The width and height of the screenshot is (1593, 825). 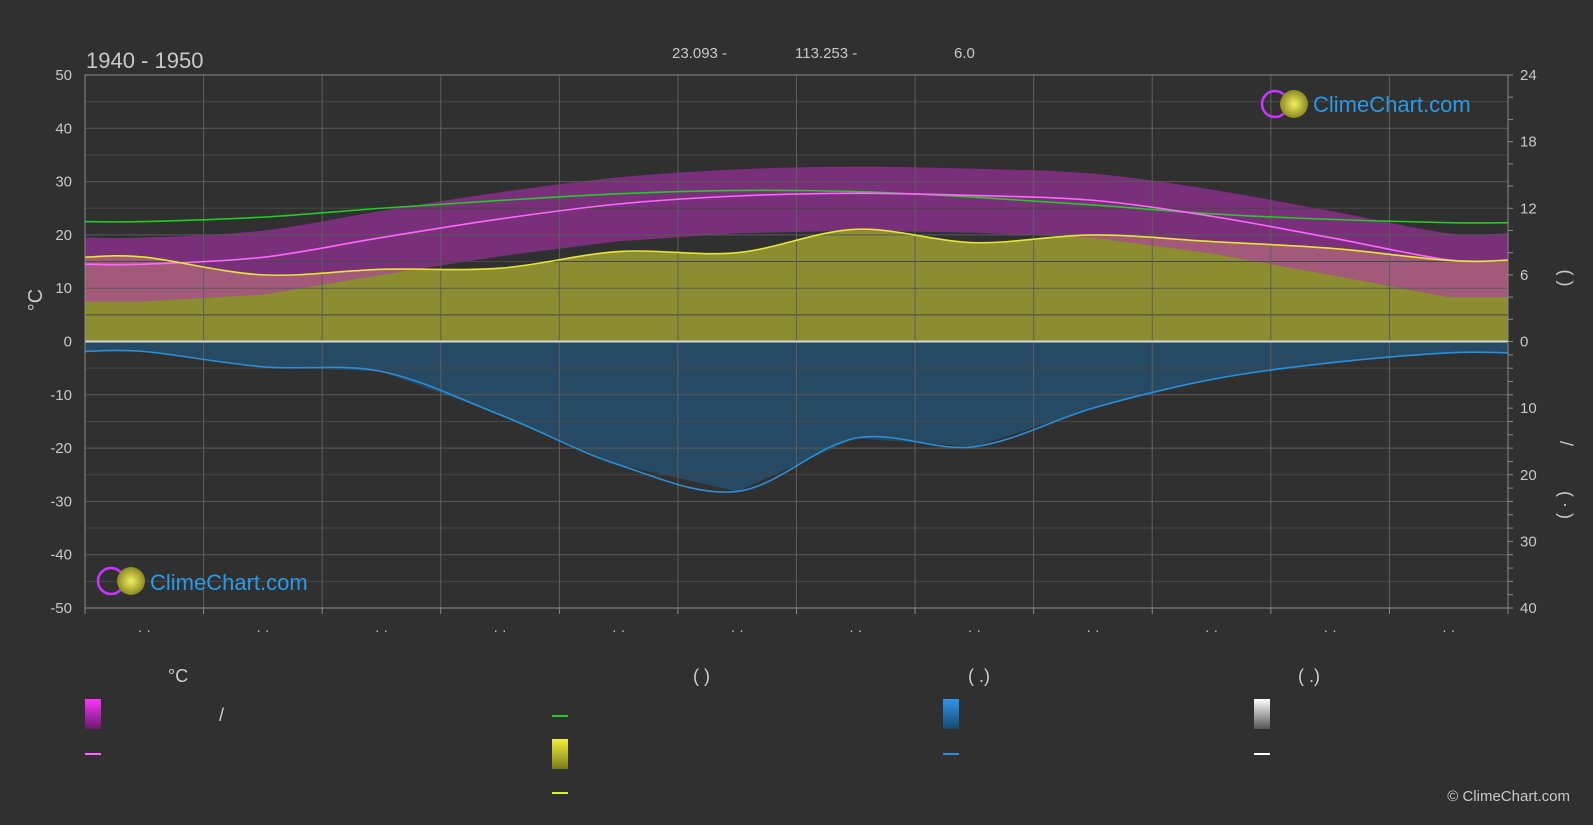 What do you see at coordinates (560, 716) in the screenshot?
I see `legend-daylight-line` at bounding box center [560, 716].